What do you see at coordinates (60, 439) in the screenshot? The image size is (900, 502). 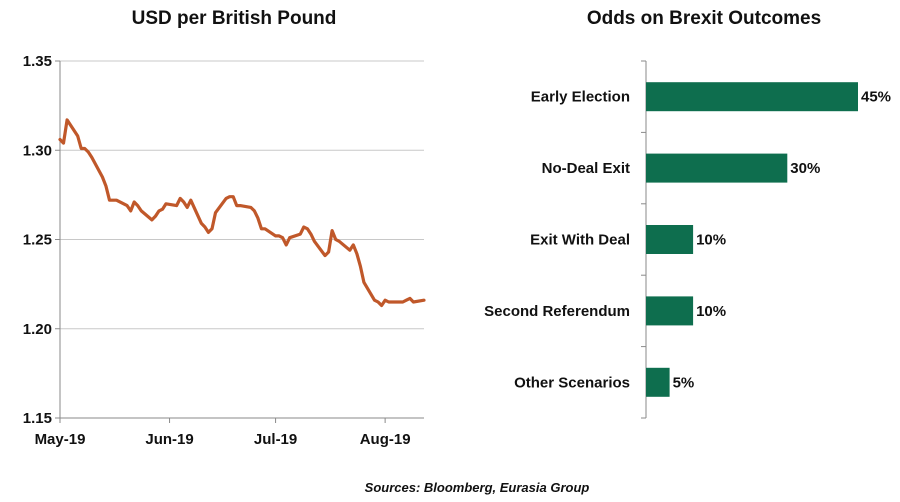 I see `x-tick-label: May-19` at bounding box center [60, 439].